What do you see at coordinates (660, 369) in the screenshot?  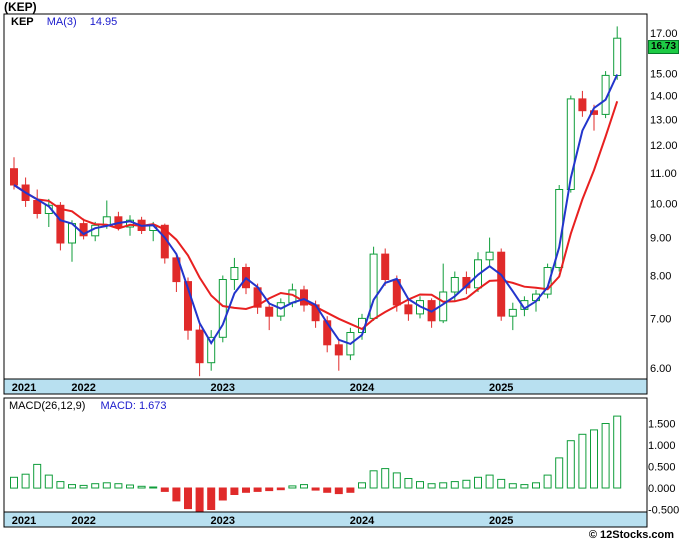 I see `price-axis-label: 6.00` at bounding box center [660, 369].